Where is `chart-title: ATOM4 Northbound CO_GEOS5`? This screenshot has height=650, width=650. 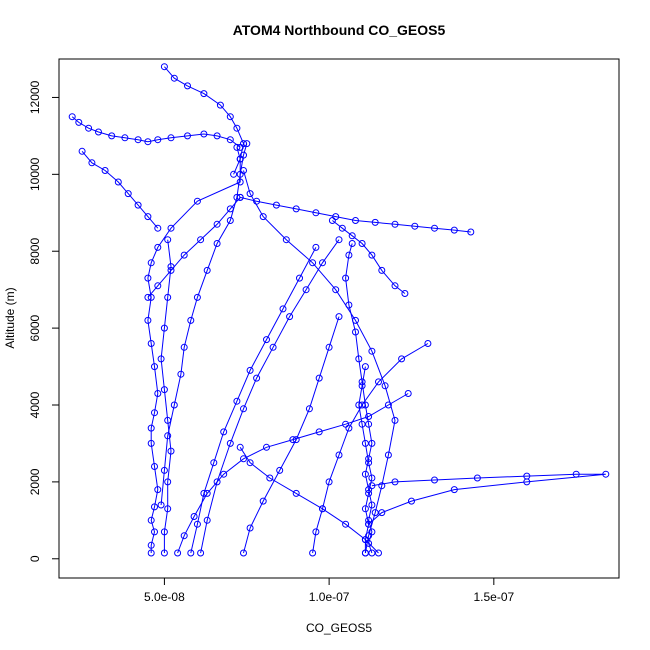
chart-title: ATOM4 Northbound CO_GEOS5 is located at coordinates (339, 30).